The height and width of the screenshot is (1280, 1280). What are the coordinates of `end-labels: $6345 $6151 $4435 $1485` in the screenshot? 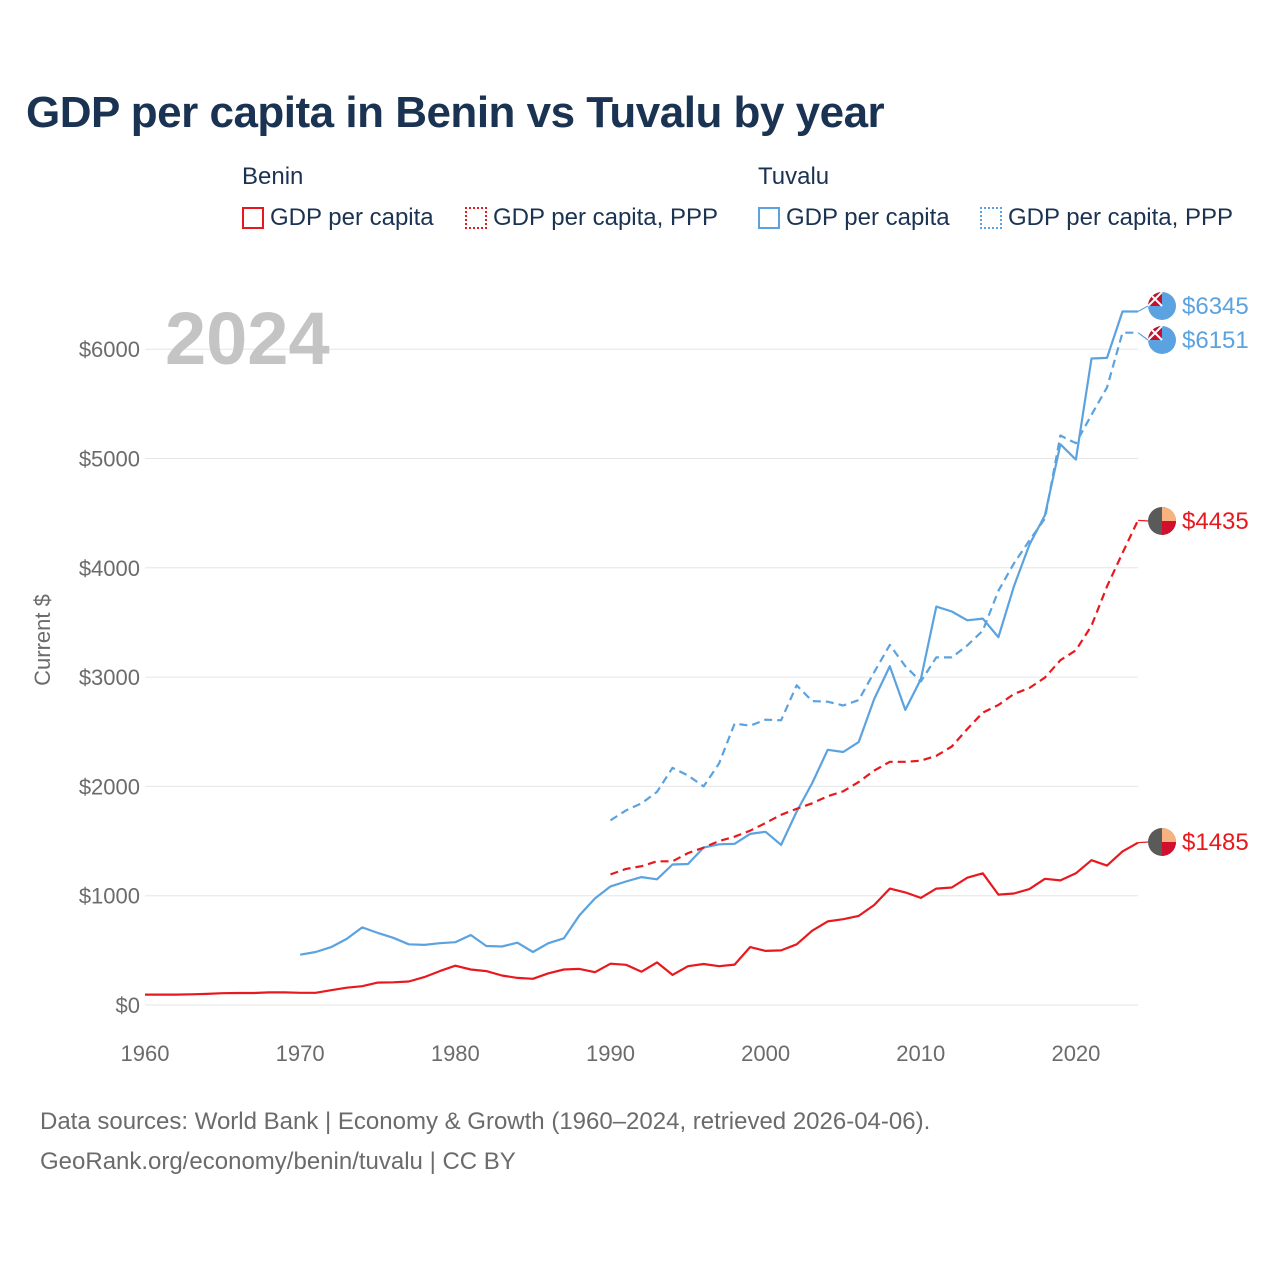 It's located at (1193, 574).